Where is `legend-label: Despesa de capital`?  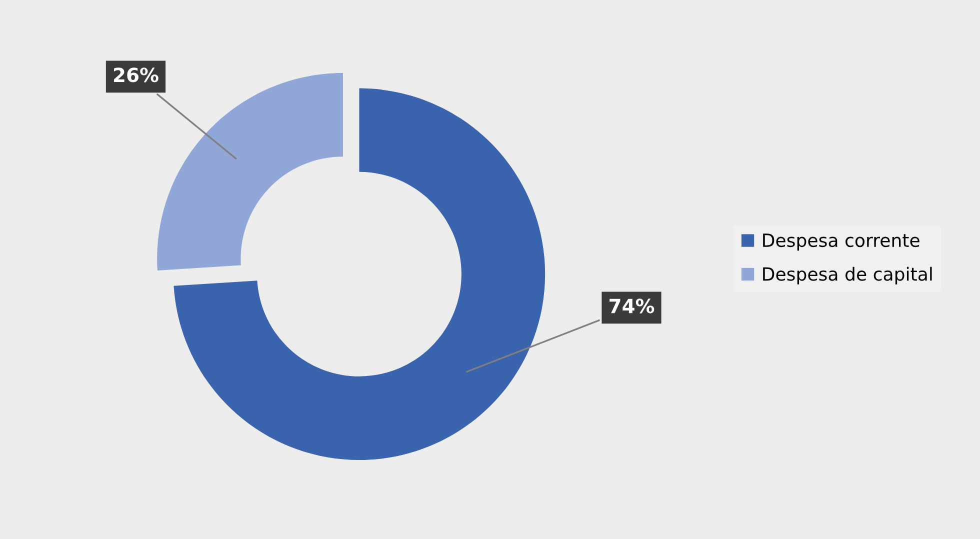
legend-label: Despesa de capital is located at coordinates (847, 275).